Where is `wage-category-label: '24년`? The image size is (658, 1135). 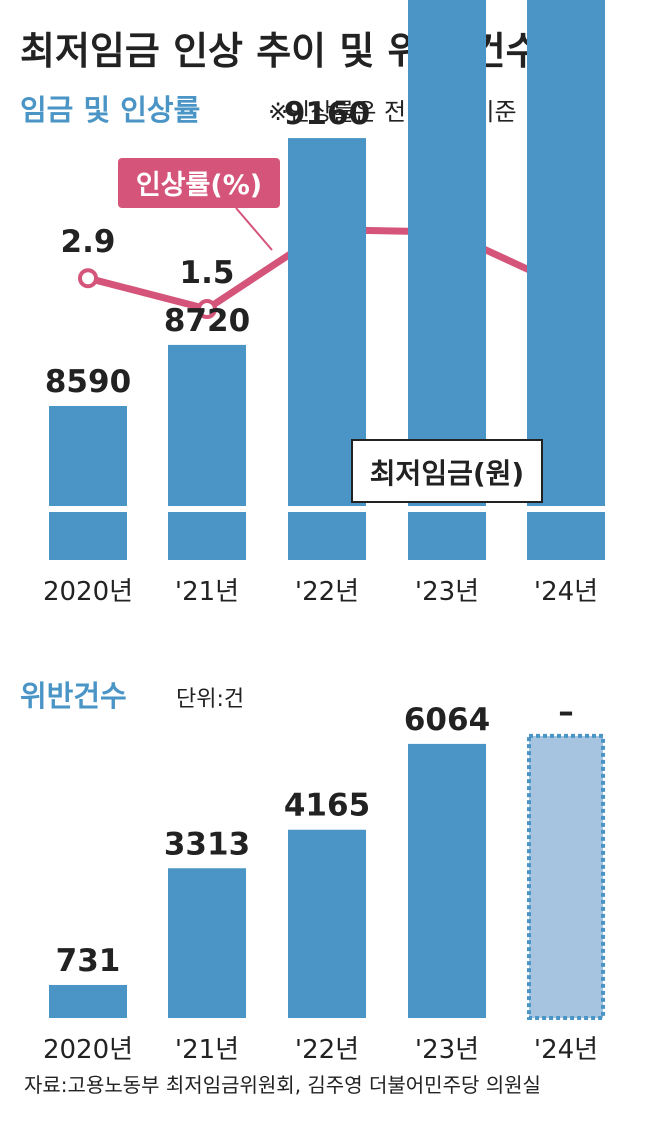 wage-category-label: '24년 is located at coordinates (566, 592).